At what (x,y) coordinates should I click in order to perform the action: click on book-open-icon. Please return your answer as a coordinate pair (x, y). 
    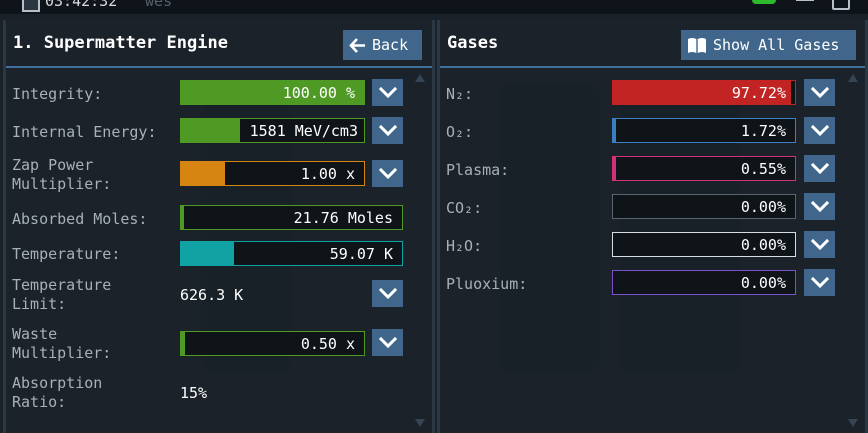
    Looking at the image, I should click on (697, 45).